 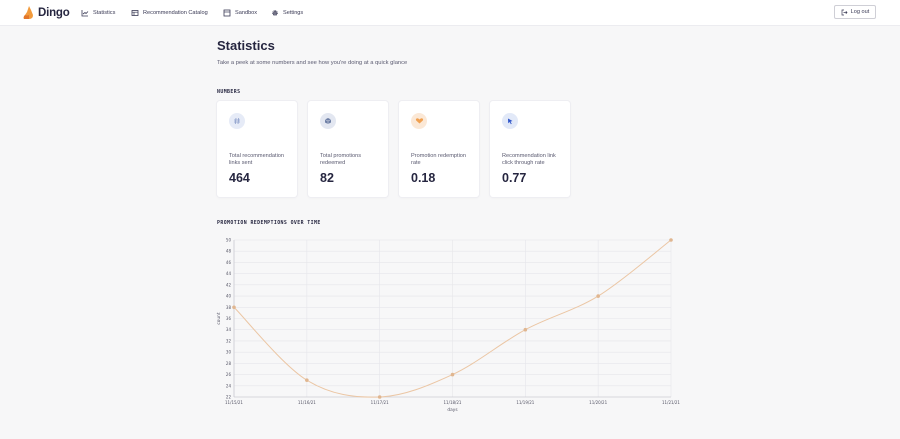 I want to click on stat-card-label: Total promotions redeemed, so click(x=341, y=160).